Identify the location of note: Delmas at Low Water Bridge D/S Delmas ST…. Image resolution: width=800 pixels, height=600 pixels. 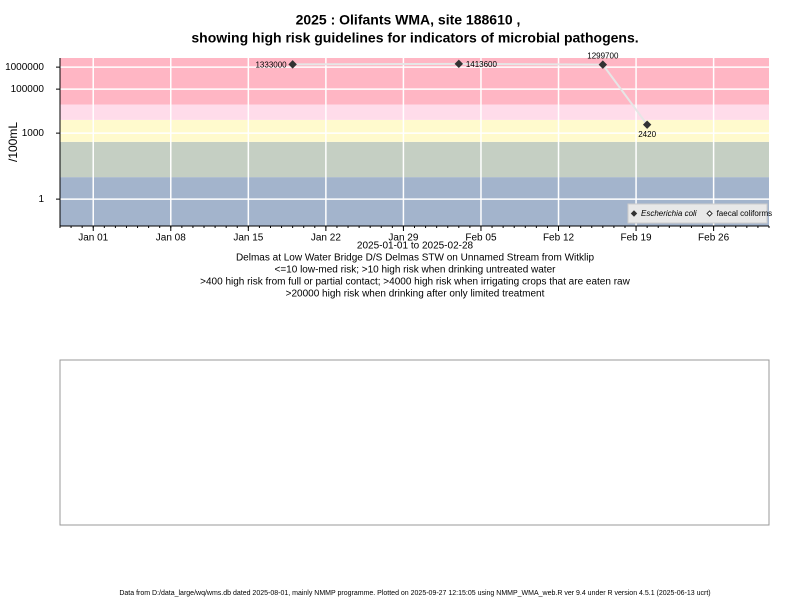
(415, 258).